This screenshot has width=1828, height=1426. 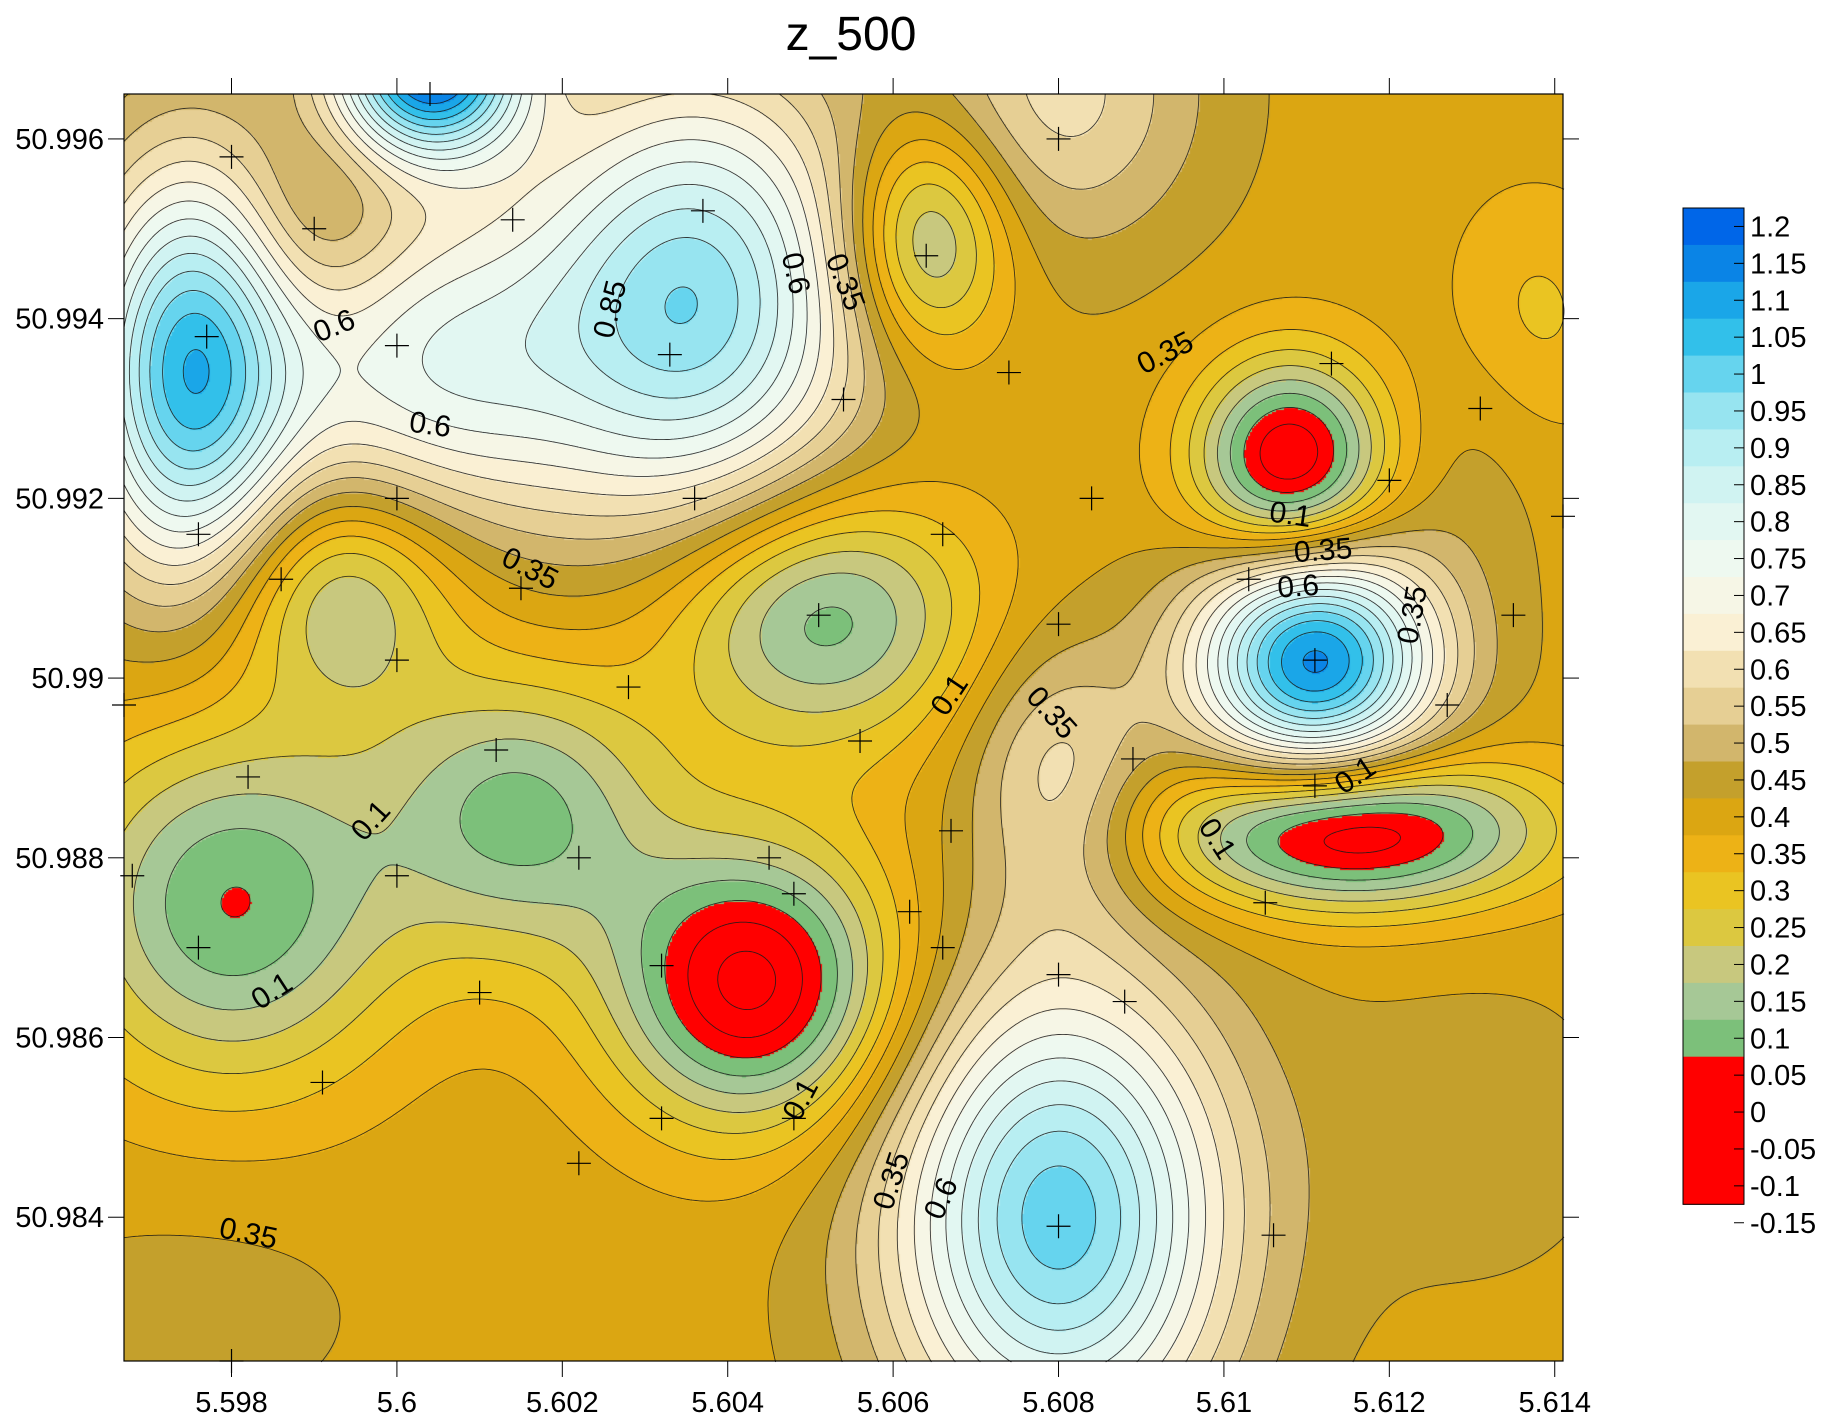 I want to click on legend-label: 0.65, so click(x=1778, y=633).